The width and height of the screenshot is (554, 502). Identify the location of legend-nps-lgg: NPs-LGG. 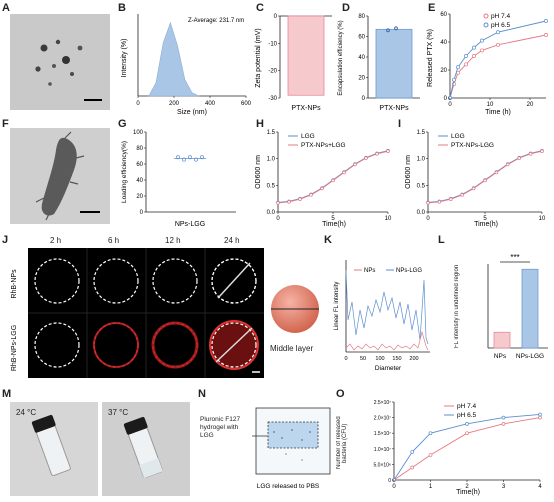
(409, 271).